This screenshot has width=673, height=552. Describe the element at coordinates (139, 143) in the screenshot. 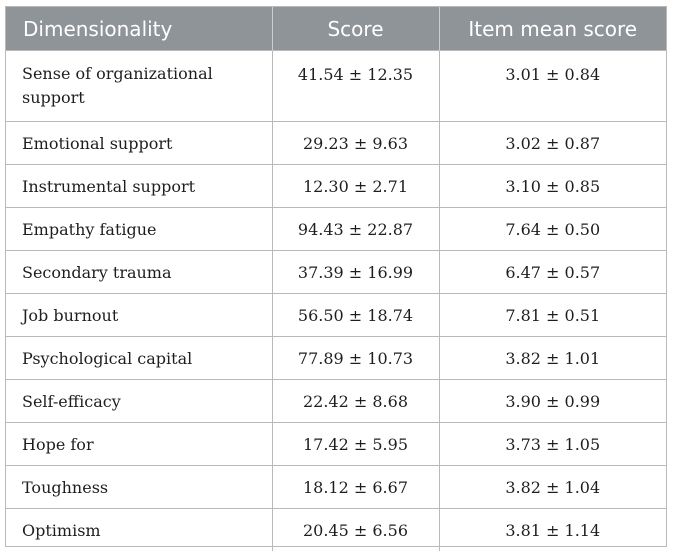

I see `cell-dimension: Emotional support` at that location.